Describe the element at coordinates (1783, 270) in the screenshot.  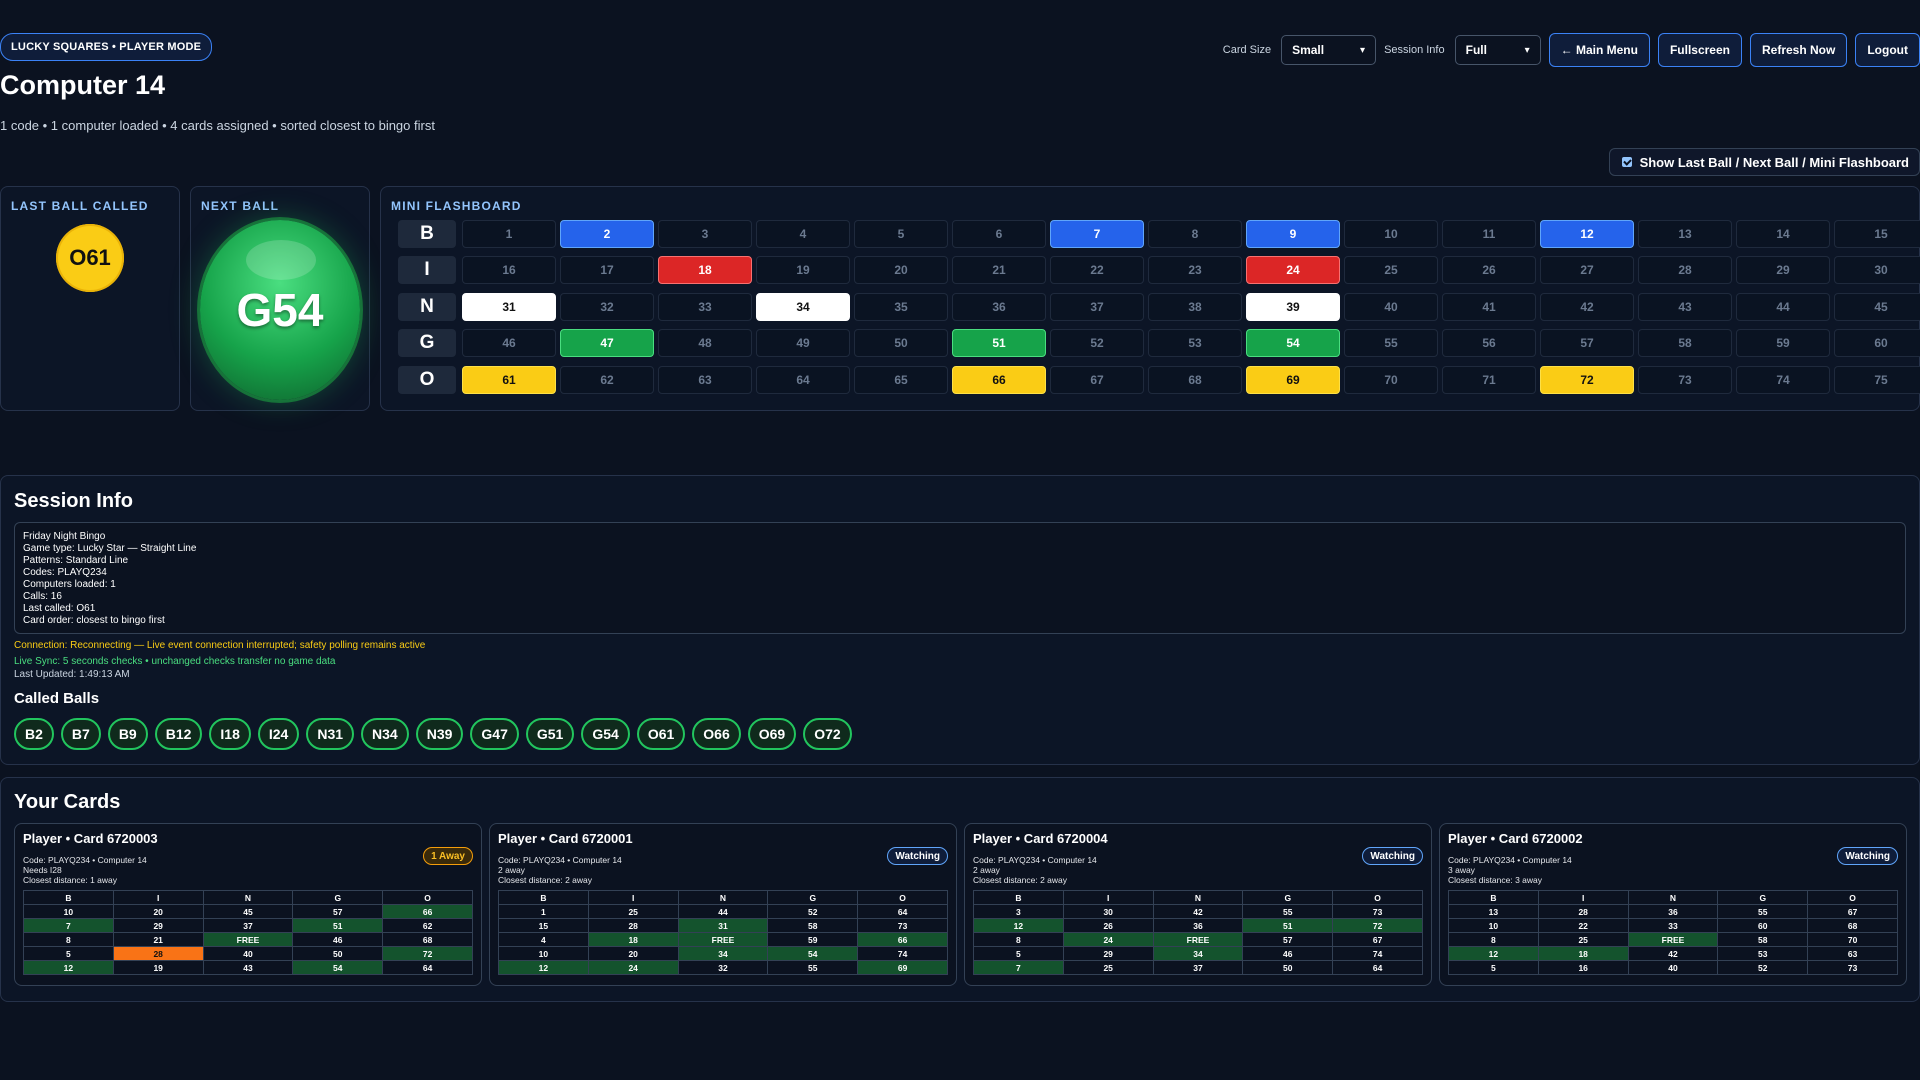
I see `flashboard-cell: 29` at that location.